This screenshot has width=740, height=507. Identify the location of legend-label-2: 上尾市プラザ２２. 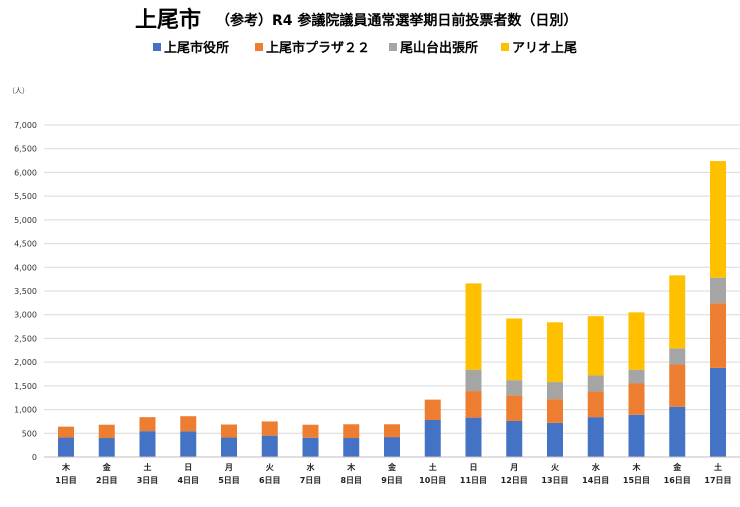
(318, 48).